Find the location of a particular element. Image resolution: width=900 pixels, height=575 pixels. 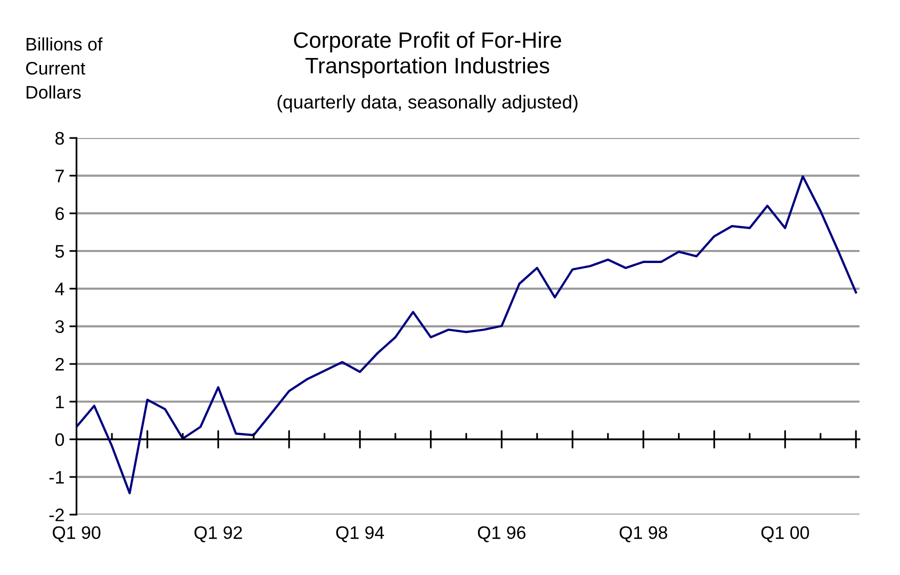

y-axis-title: Billions of Current Dollars is located at coordinates (64, 68).